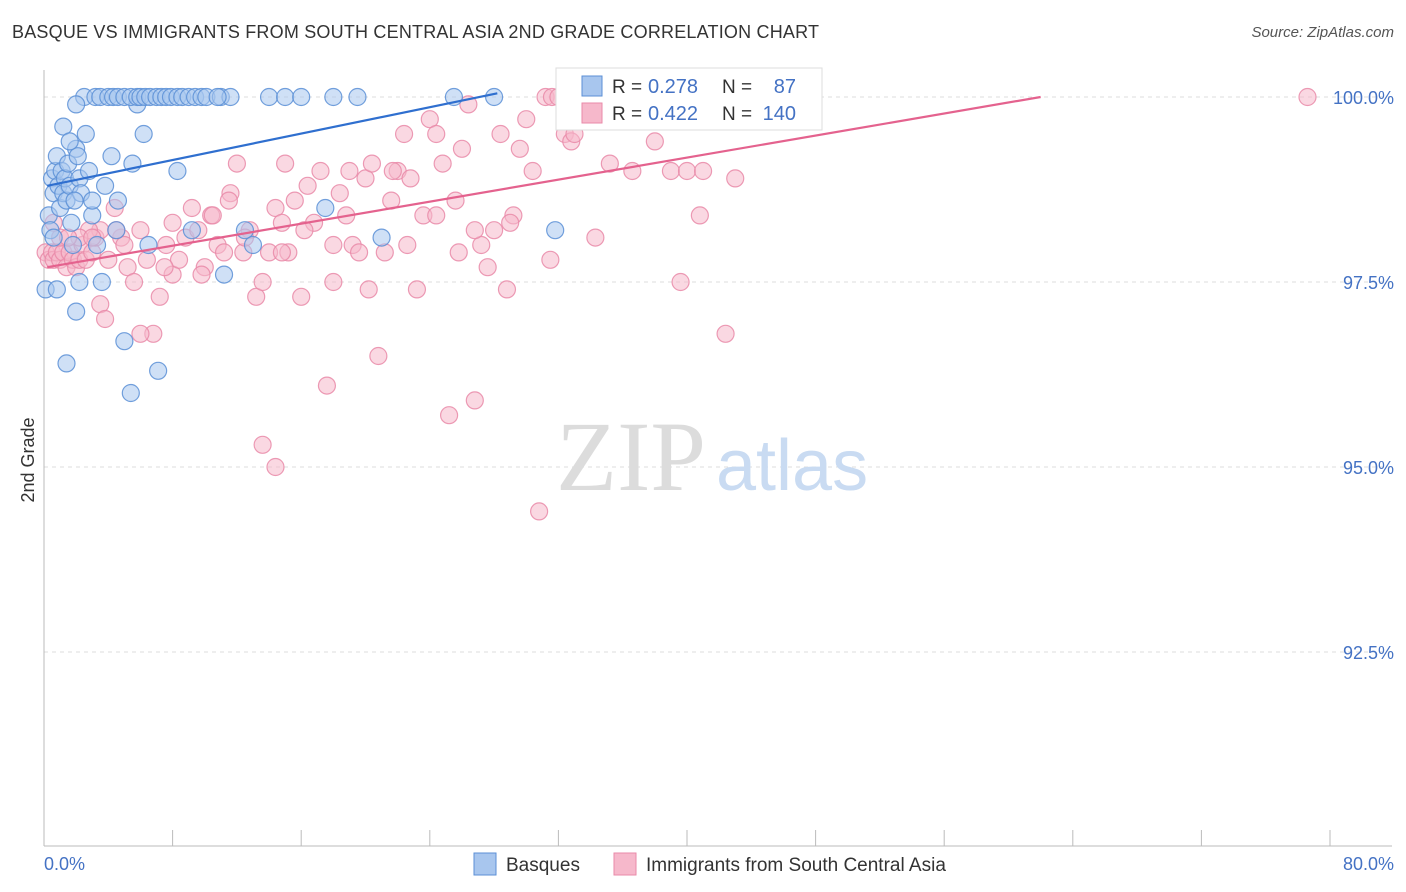 This screenshot has height=892, width=1406. I want to click on basques-trend-line, so click(272, 139).